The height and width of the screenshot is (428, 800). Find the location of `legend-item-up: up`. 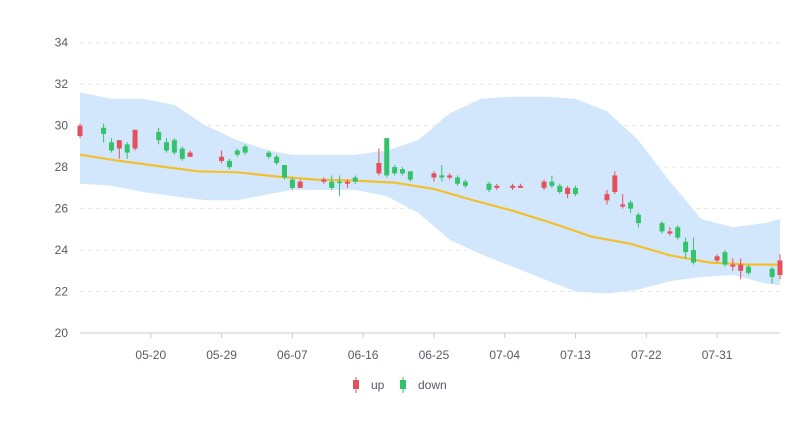

legend-item-up: up is located at coordinates (369, 385).